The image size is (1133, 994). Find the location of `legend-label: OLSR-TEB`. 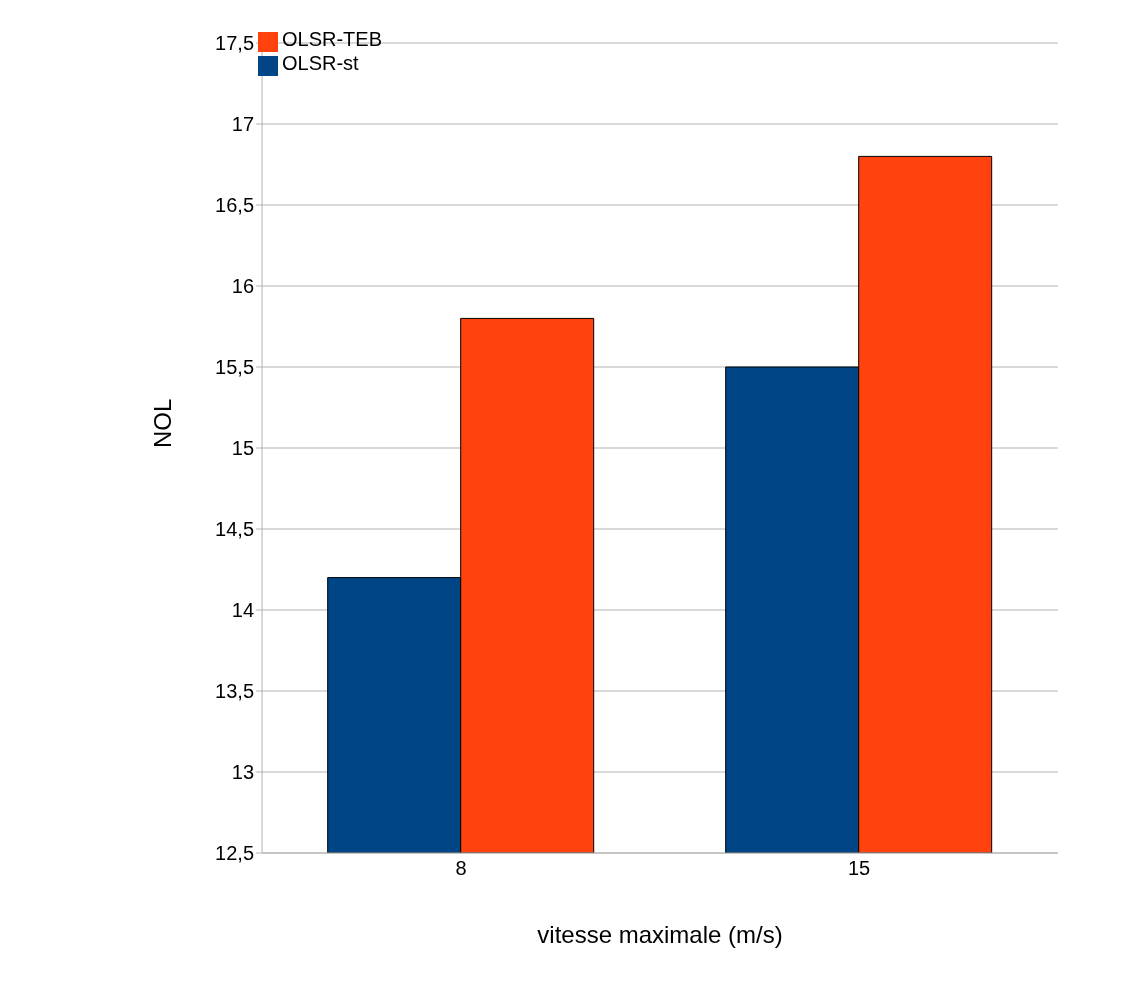

legend-label: OLSR-TEB is located at coordinates (332, 39).